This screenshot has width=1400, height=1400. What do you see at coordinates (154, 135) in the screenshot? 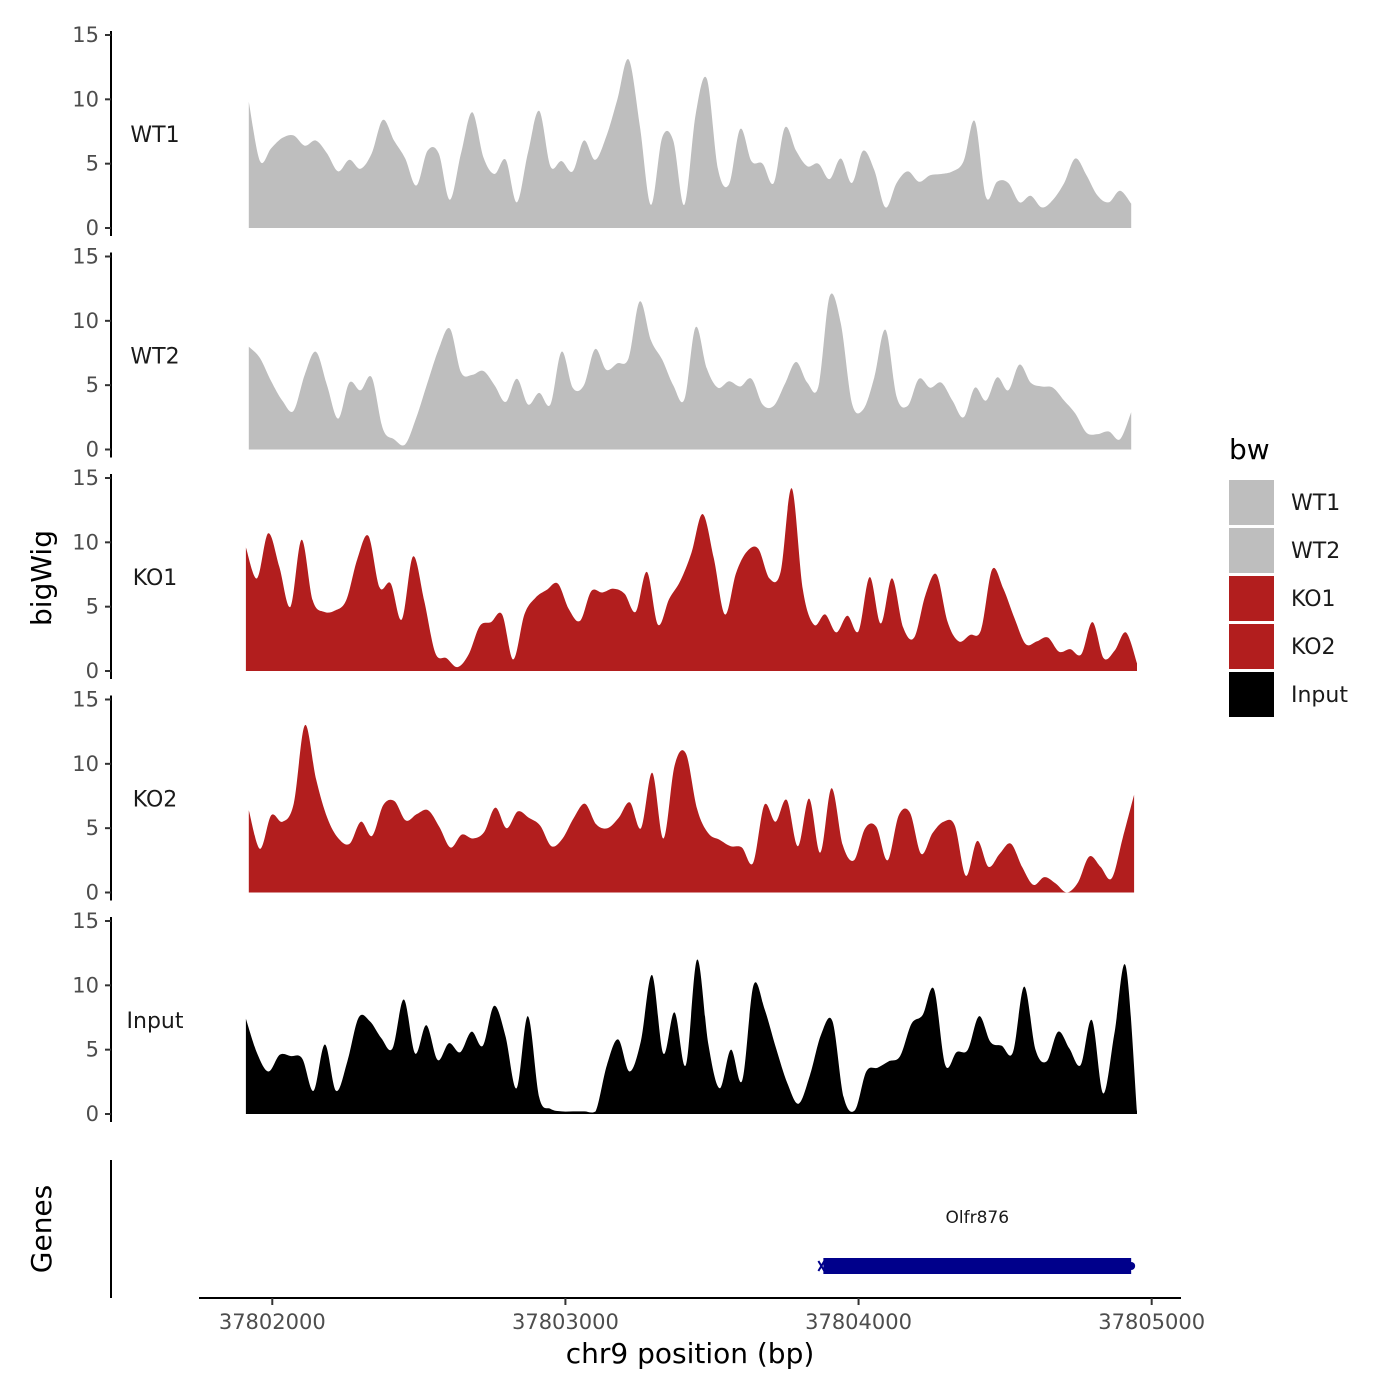
I see `track-wt1-label: WT1` at bounding box center [154, 135].